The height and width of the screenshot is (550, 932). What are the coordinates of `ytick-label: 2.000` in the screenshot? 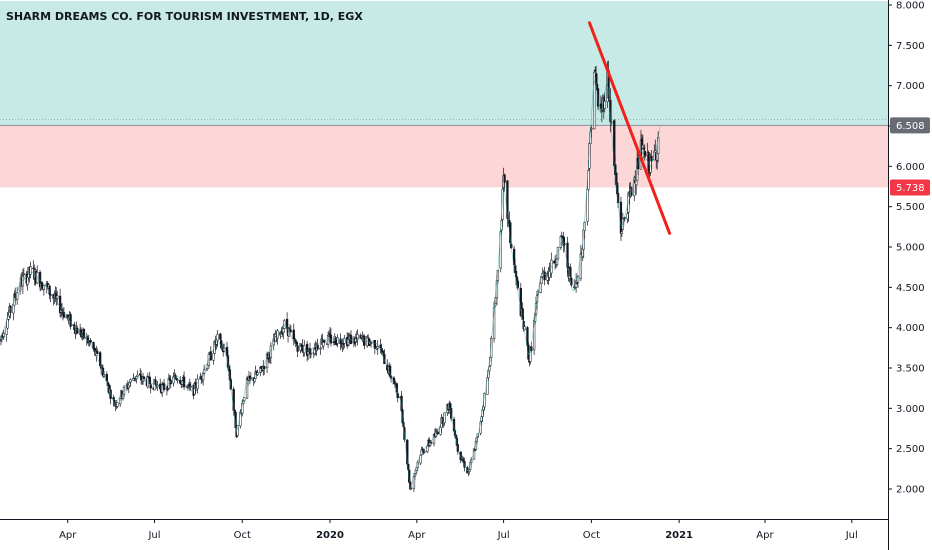 It's located at (910, 490).